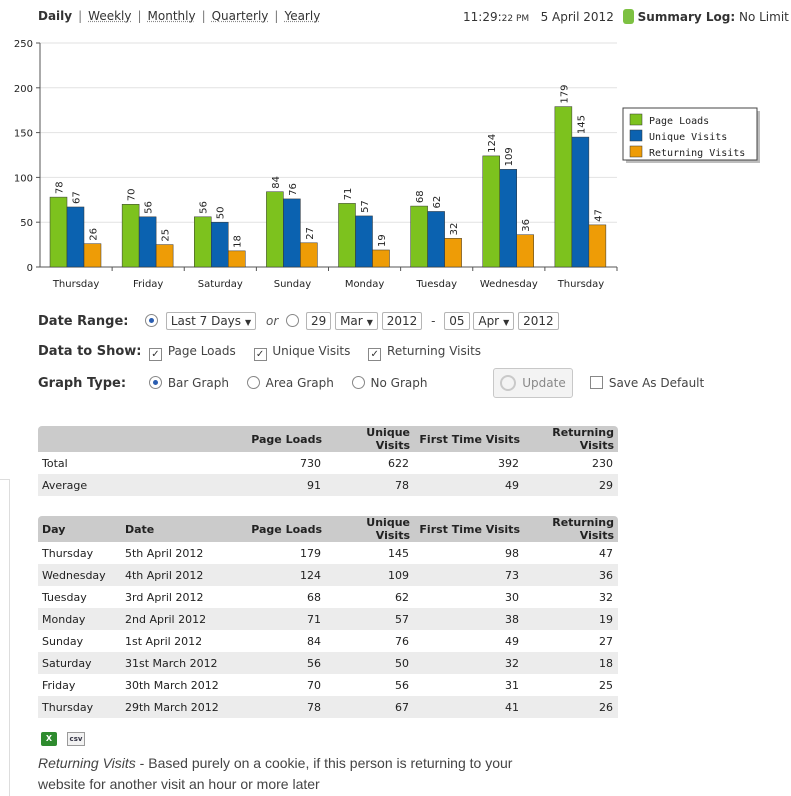 The width and height of the screenshot is (791, 796). I want to click on table-cell: 179, so click(310, 553).